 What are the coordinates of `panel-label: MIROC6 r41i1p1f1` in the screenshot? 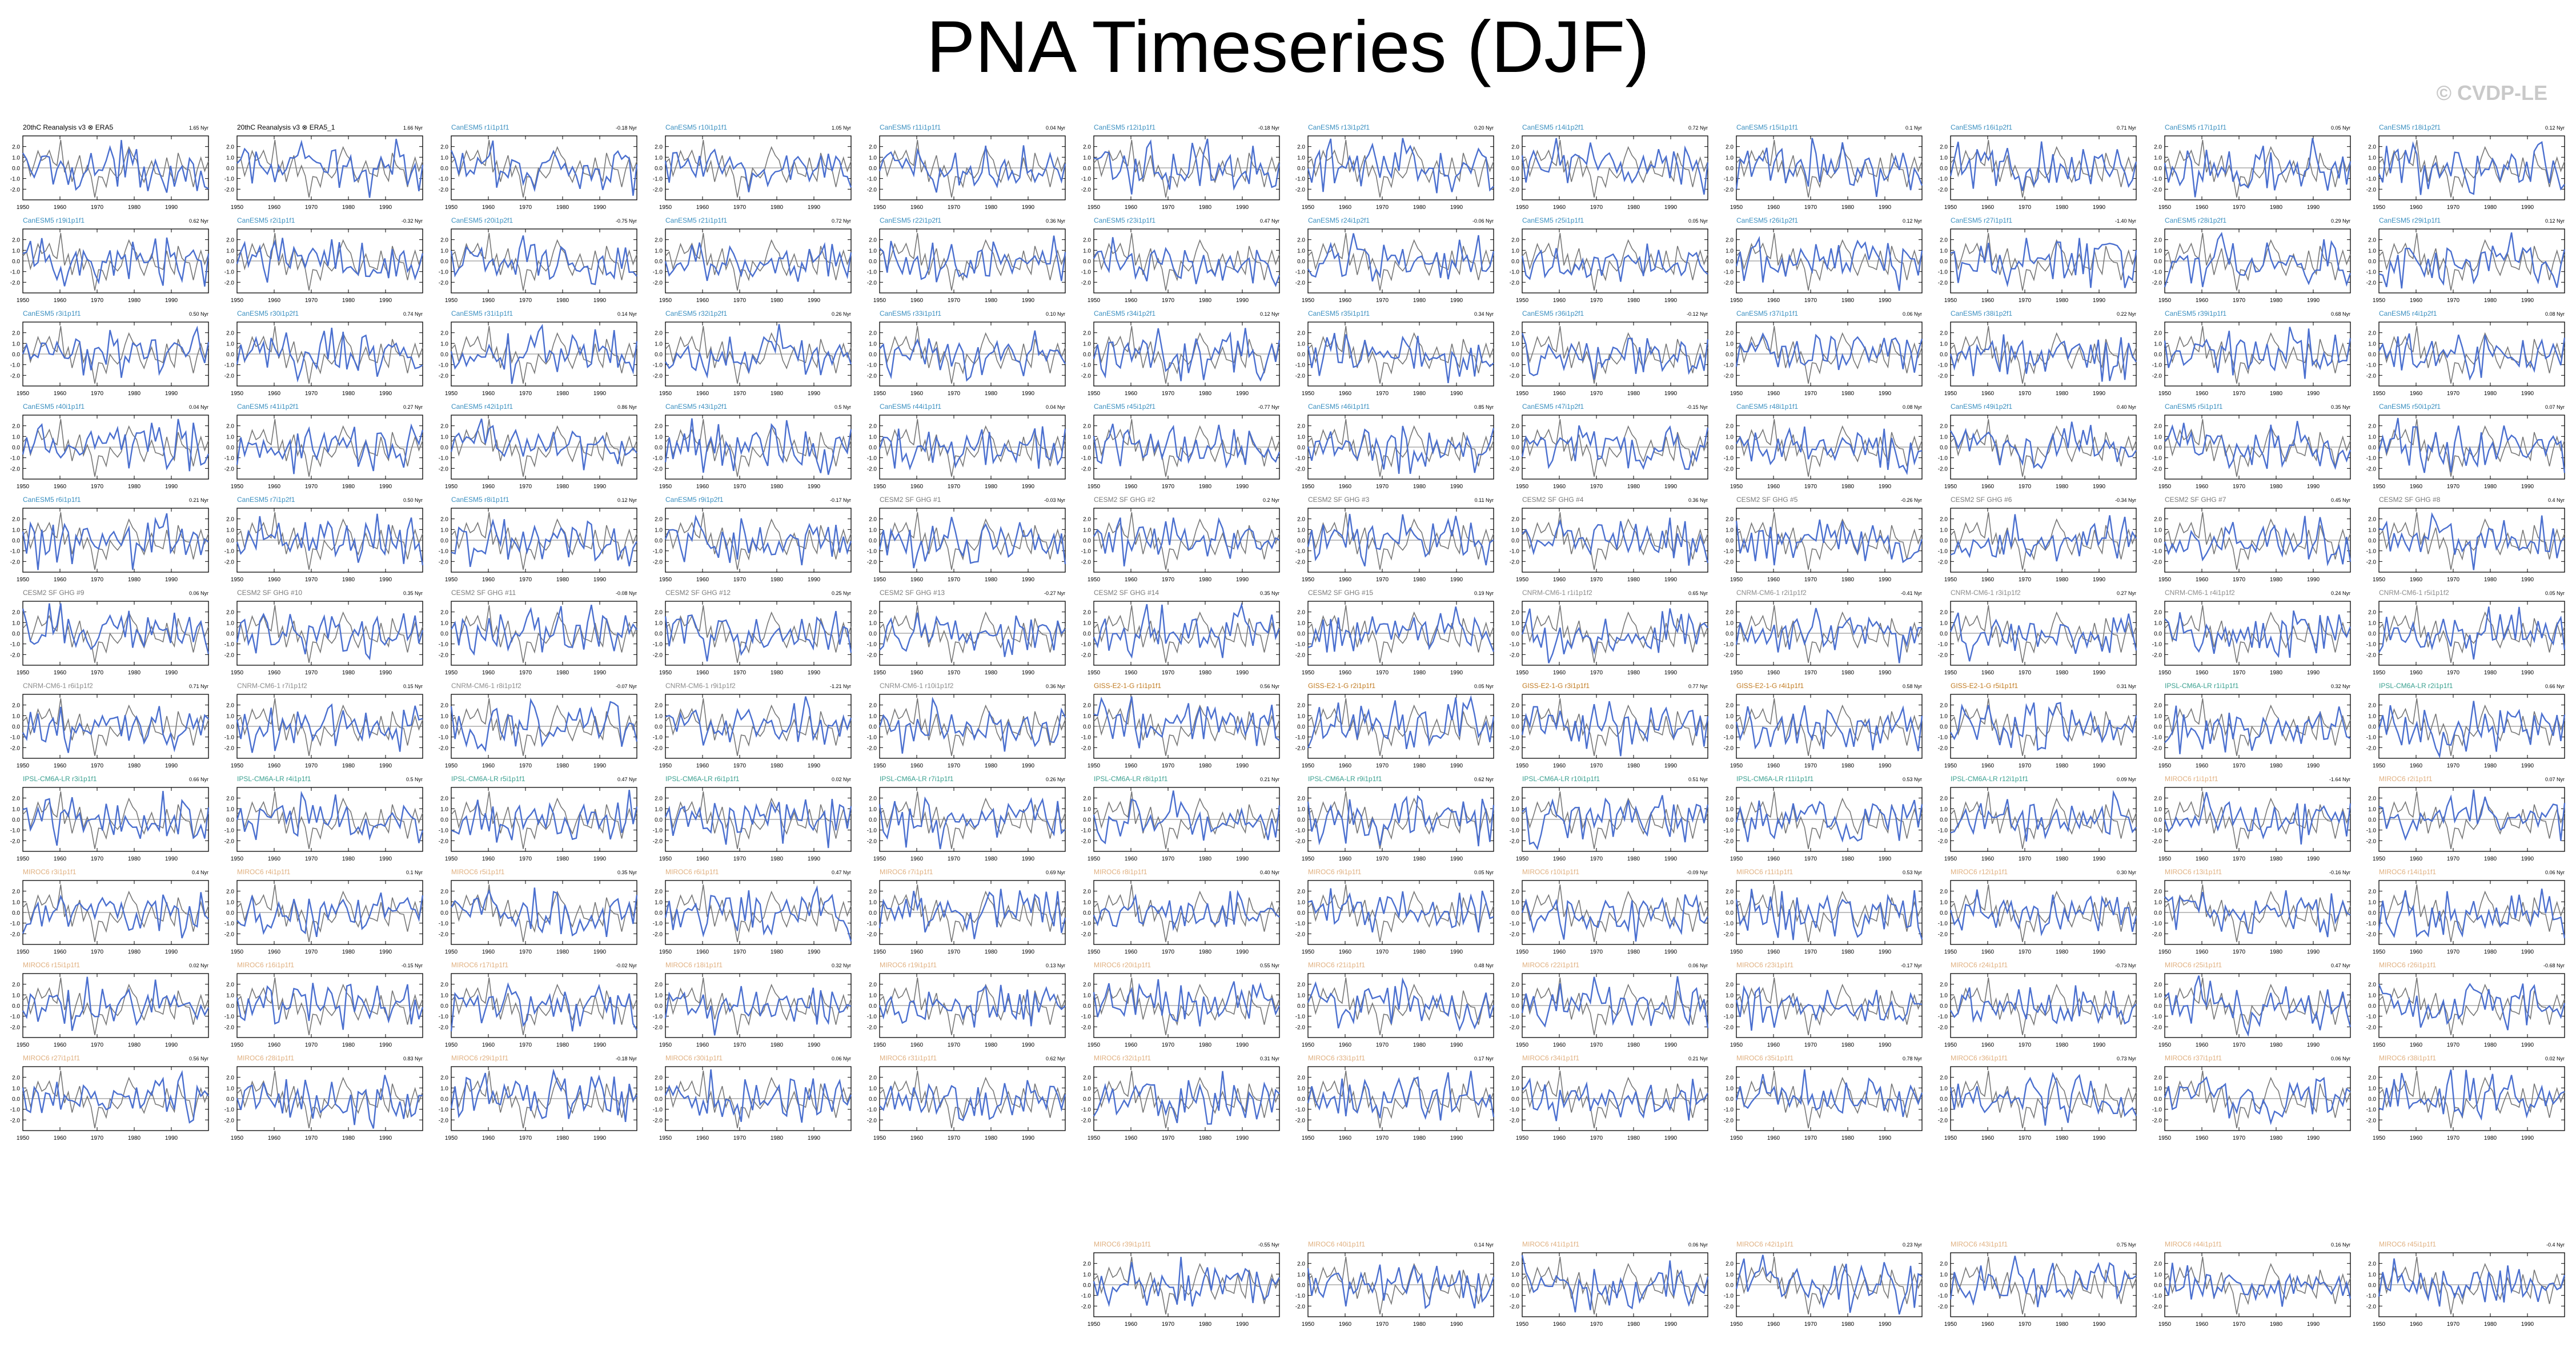 It's located at (1550, 1244).